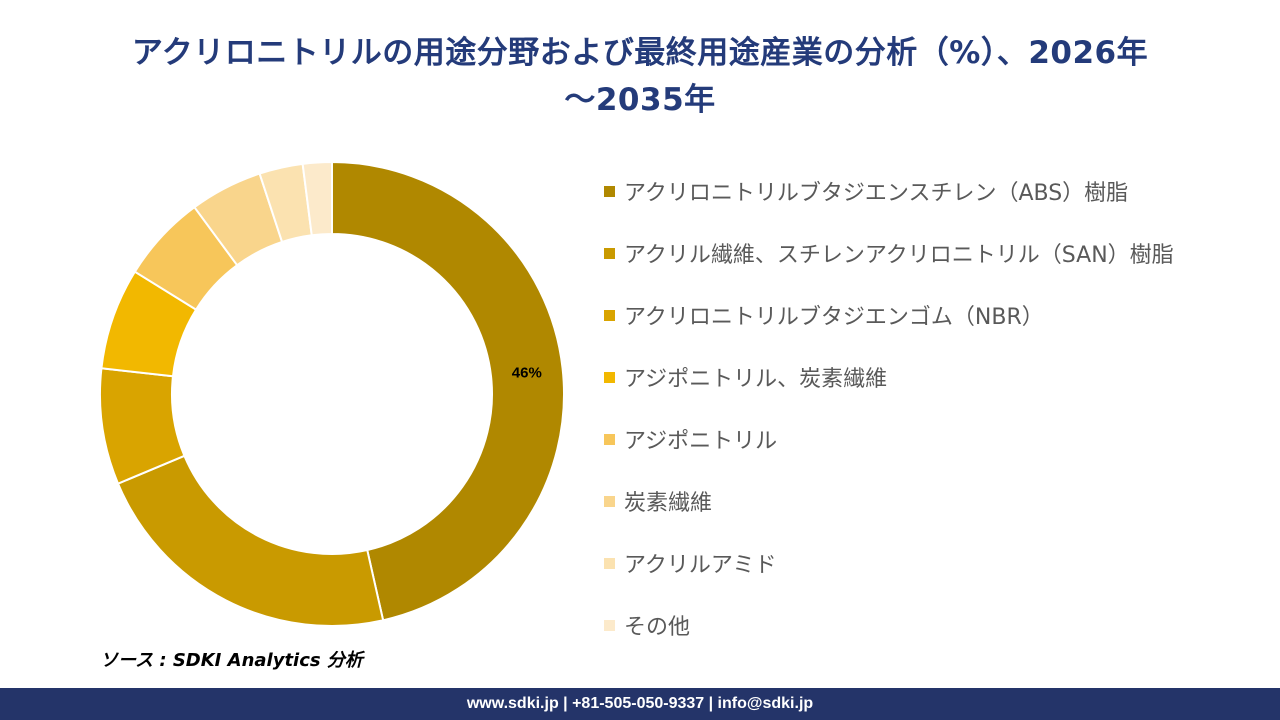 This screenshot has height=720, width=1280. Describe the element at coordinates (889, 625) in the screenshot. I see `legend-item-8: その他` at that location.